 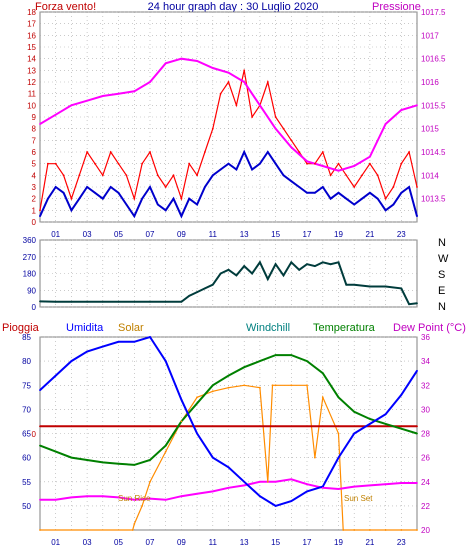 I want to click on pressure-tick-label: 1017.5, so click(x=433, y=12).